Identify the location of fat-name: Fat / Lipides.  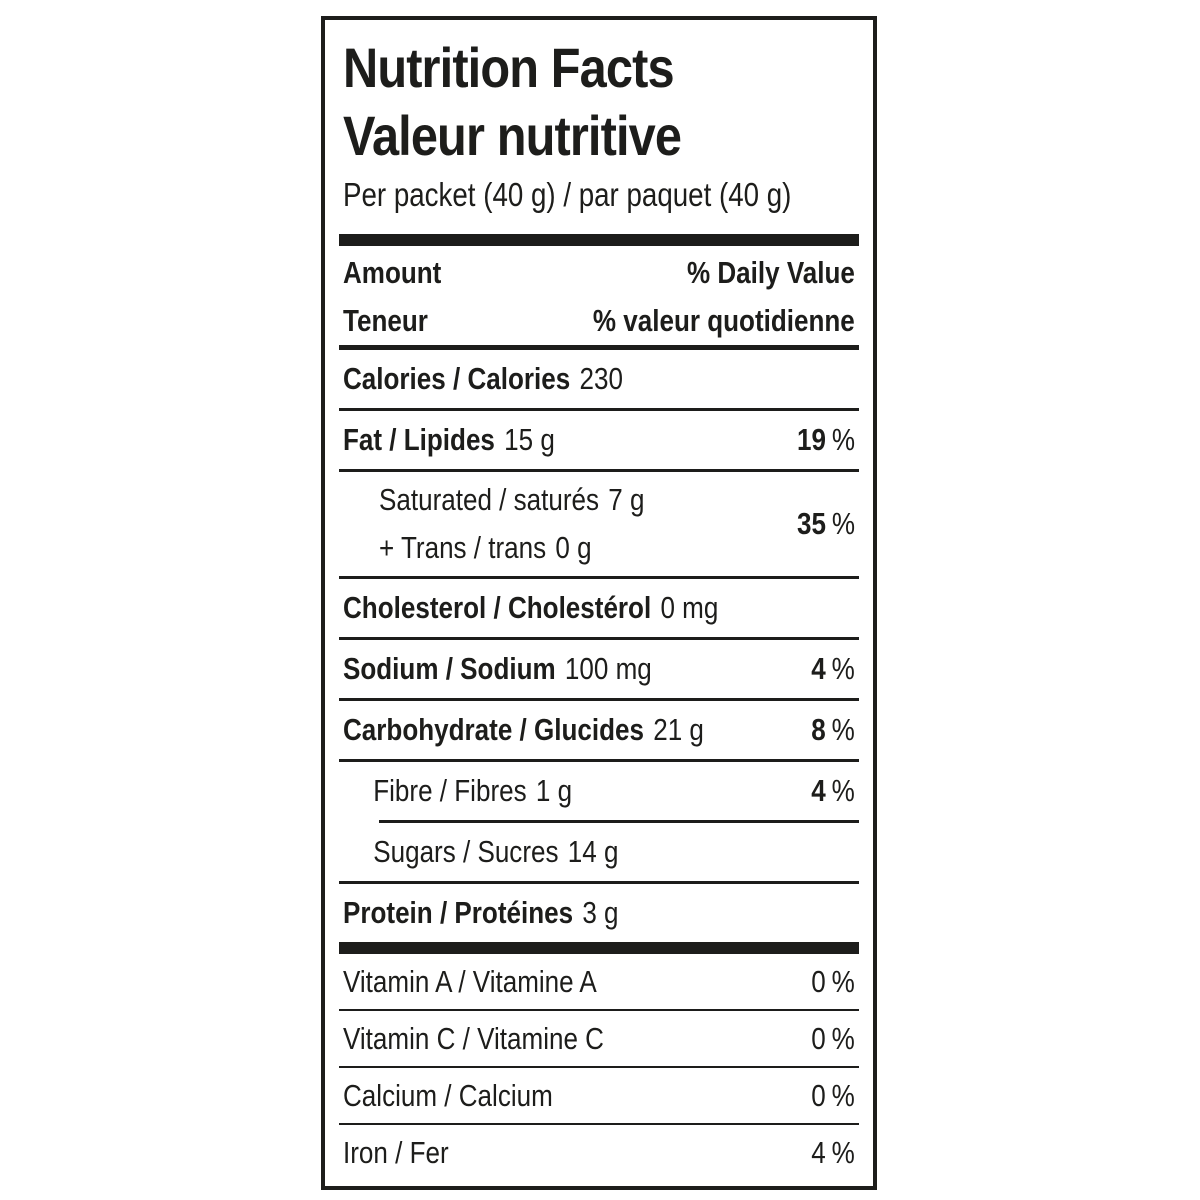
(419, 439).